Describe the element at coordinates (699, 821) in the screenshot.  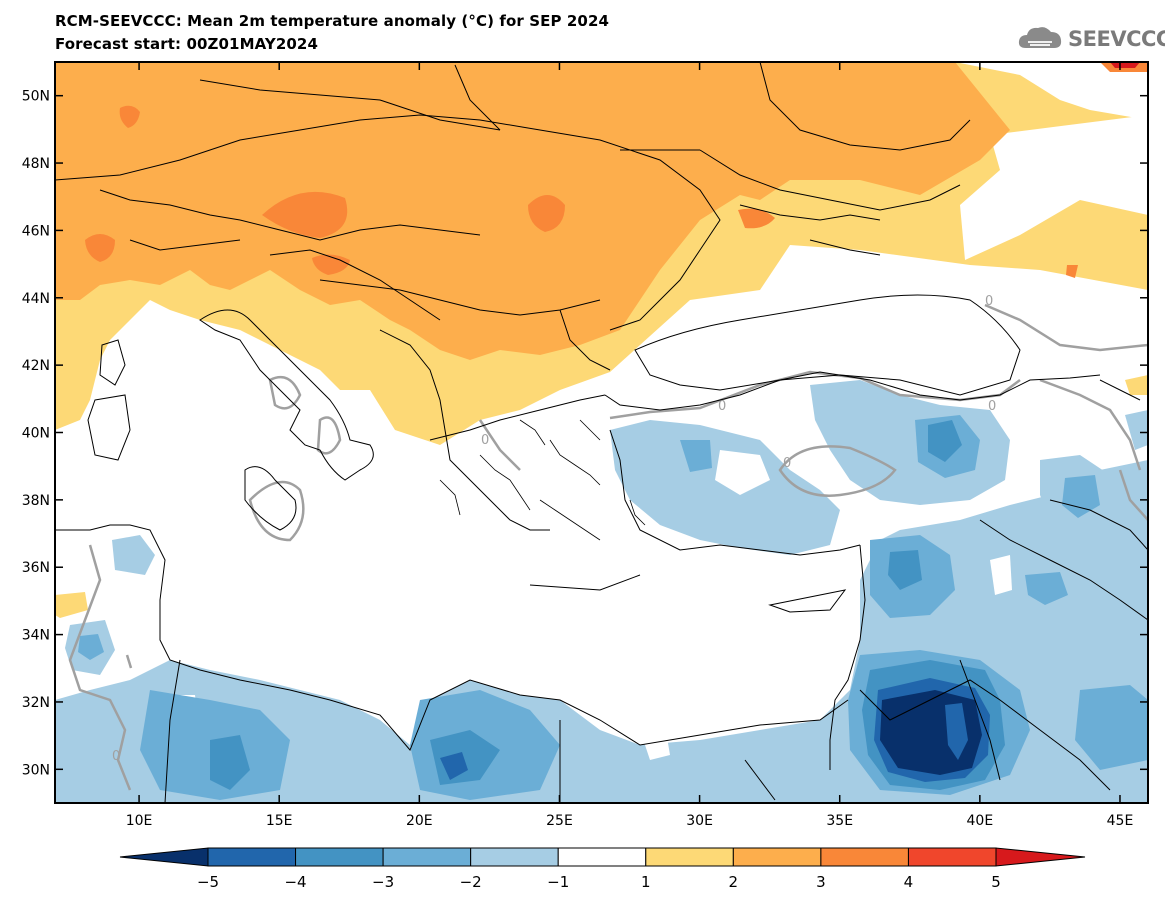
I see `lon-tick-label: 30E` at that location.